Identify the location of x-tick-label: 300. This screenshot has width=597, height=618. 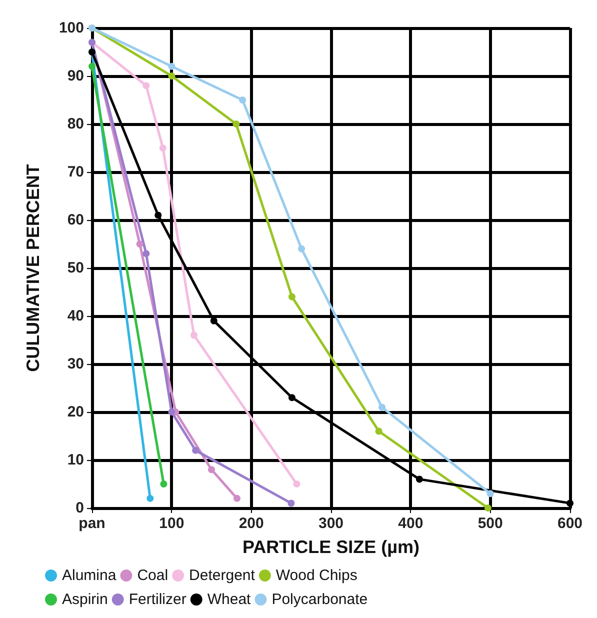
(331, 523).